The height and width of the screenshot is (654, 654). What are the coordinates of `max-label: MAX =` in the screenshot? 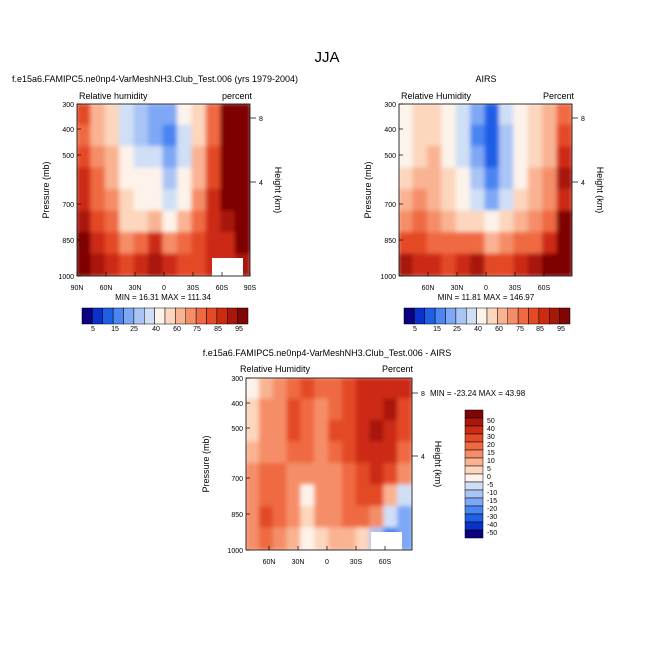 It's located at (491, 393).